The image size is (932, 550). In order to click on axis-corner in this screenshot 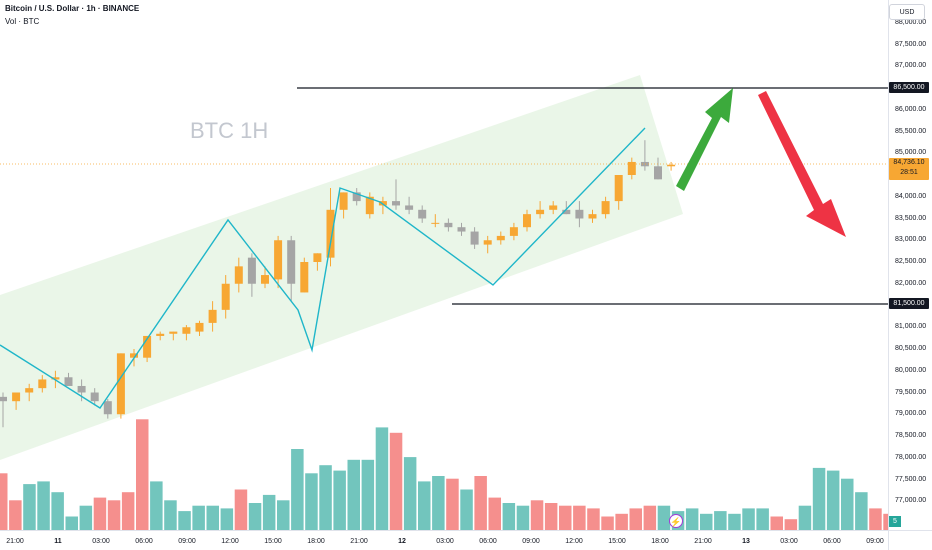, I will do `click(910, 540)`.